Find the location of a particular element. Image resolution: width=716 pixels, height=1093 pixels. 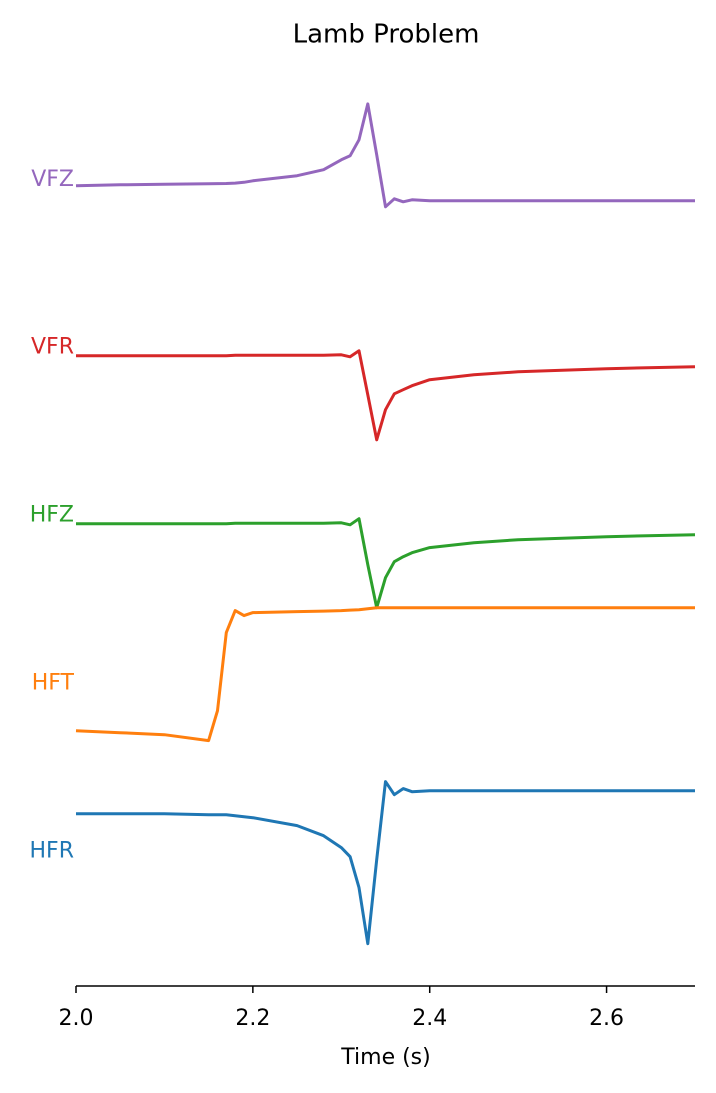

y-tick-label: VFZ is located at coordinates (52, 179).